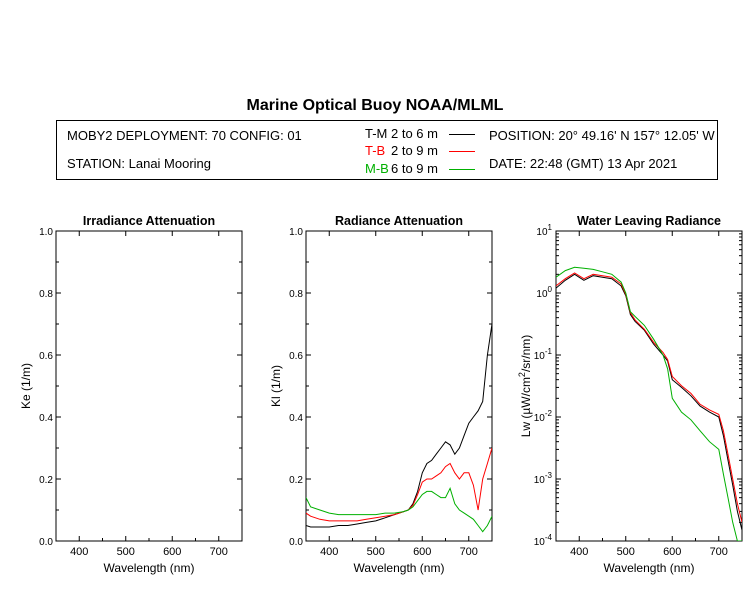  What do you see at coordinates (526, 353) in the screenshot?
I see `panel-3-ylabel-part: /sr/nm)` at bounding box center [526, 353].